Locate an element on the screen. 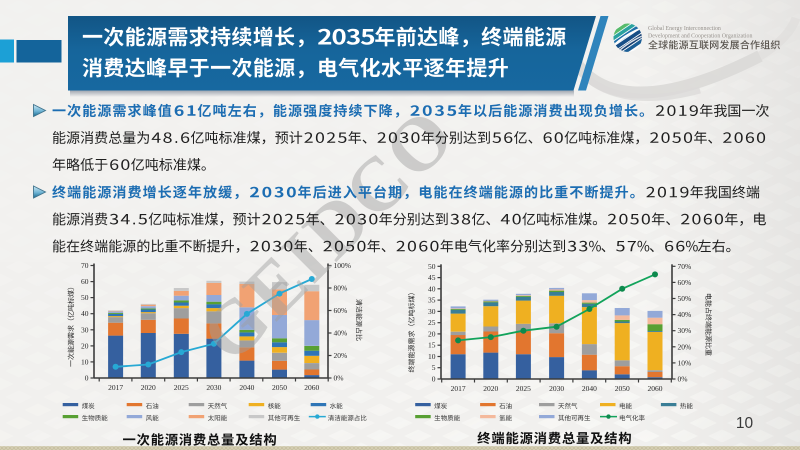  svg-text: 50% is located at coordinates (685, 298).